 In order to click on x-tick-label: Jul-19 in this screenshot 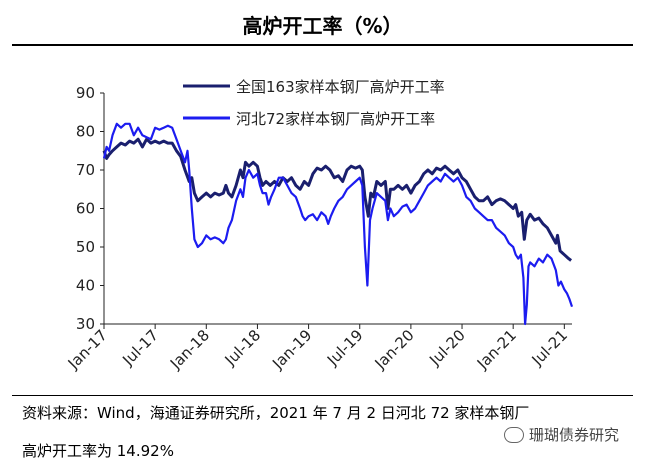, I will do `click(345, 348)`.